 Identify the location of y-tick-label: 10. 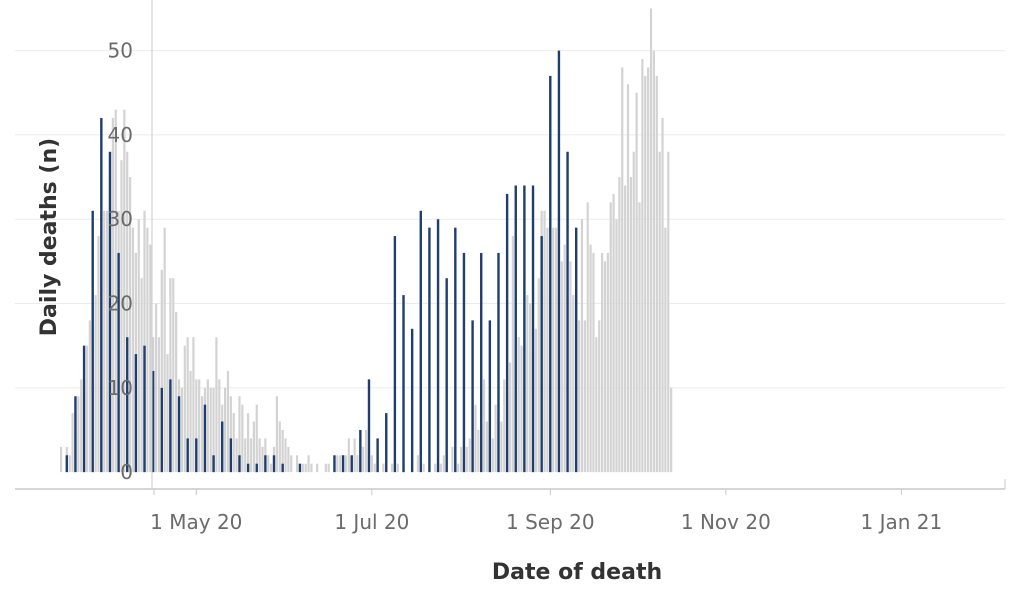
(120, 388).